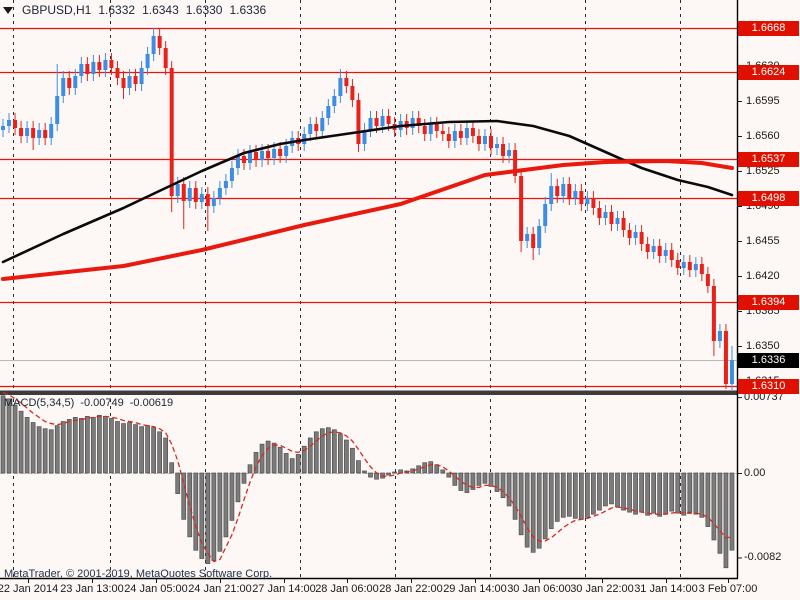 Image resolution: width=800 pixels, height=600 pixels. What do you see at coordinates (769, 289) in the screenshot?
I see `price-axis` at bounding box center [769, 289].